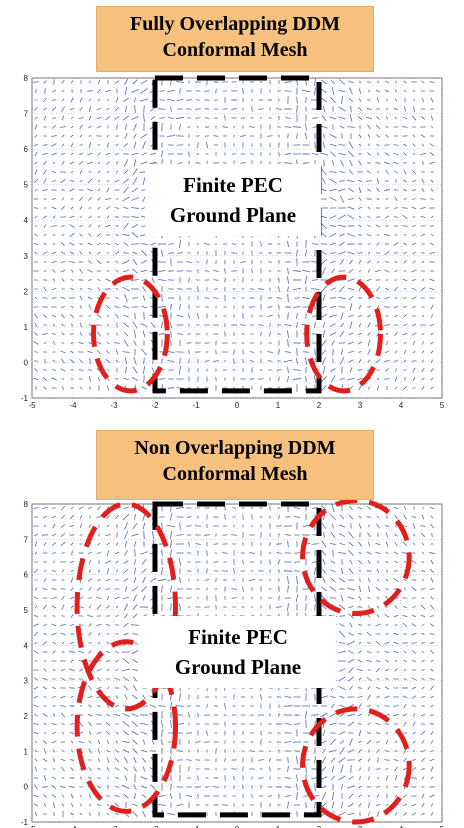  I want to click on y-tick-label: 2, so click(26, 291).